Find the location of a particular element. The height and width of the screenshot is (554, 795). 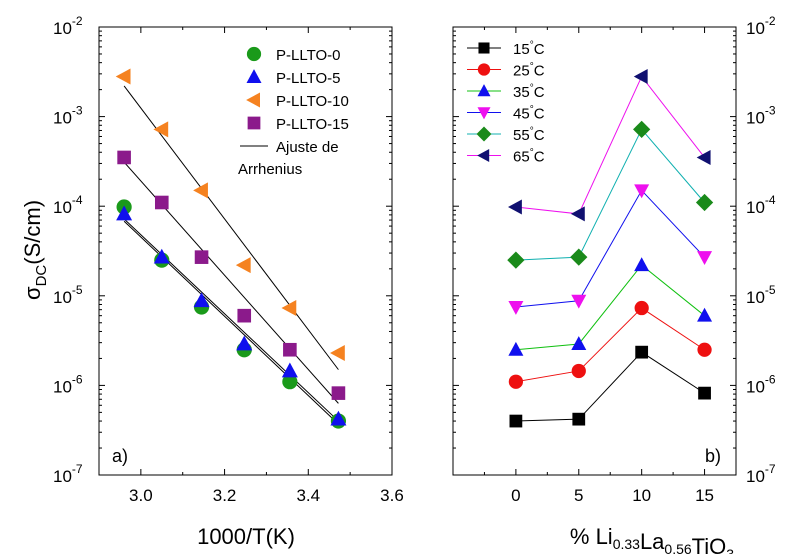

x-tick-label: 3.2 is located at coordinates (225, 495).